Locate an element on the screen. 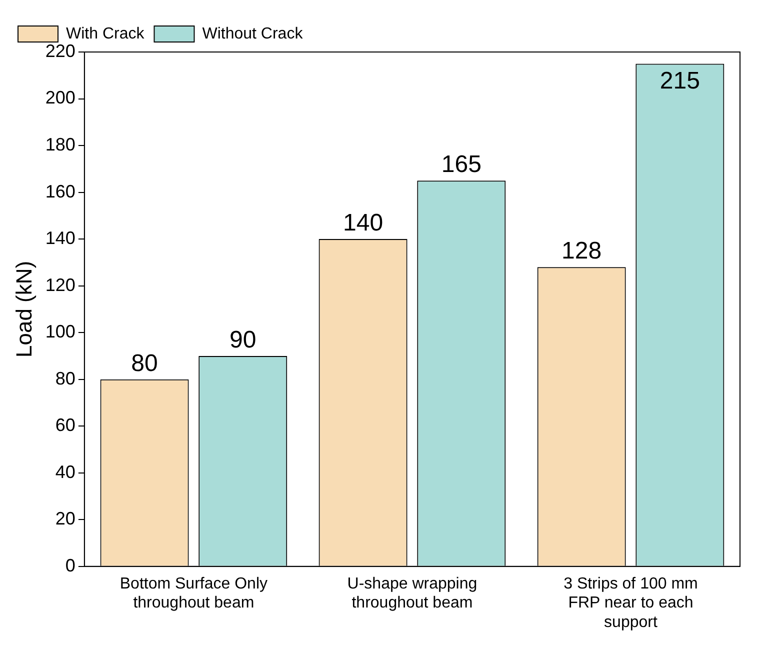 The image size is (758, 648). y-tick-label: 220 is located at coordinates (60, 50).